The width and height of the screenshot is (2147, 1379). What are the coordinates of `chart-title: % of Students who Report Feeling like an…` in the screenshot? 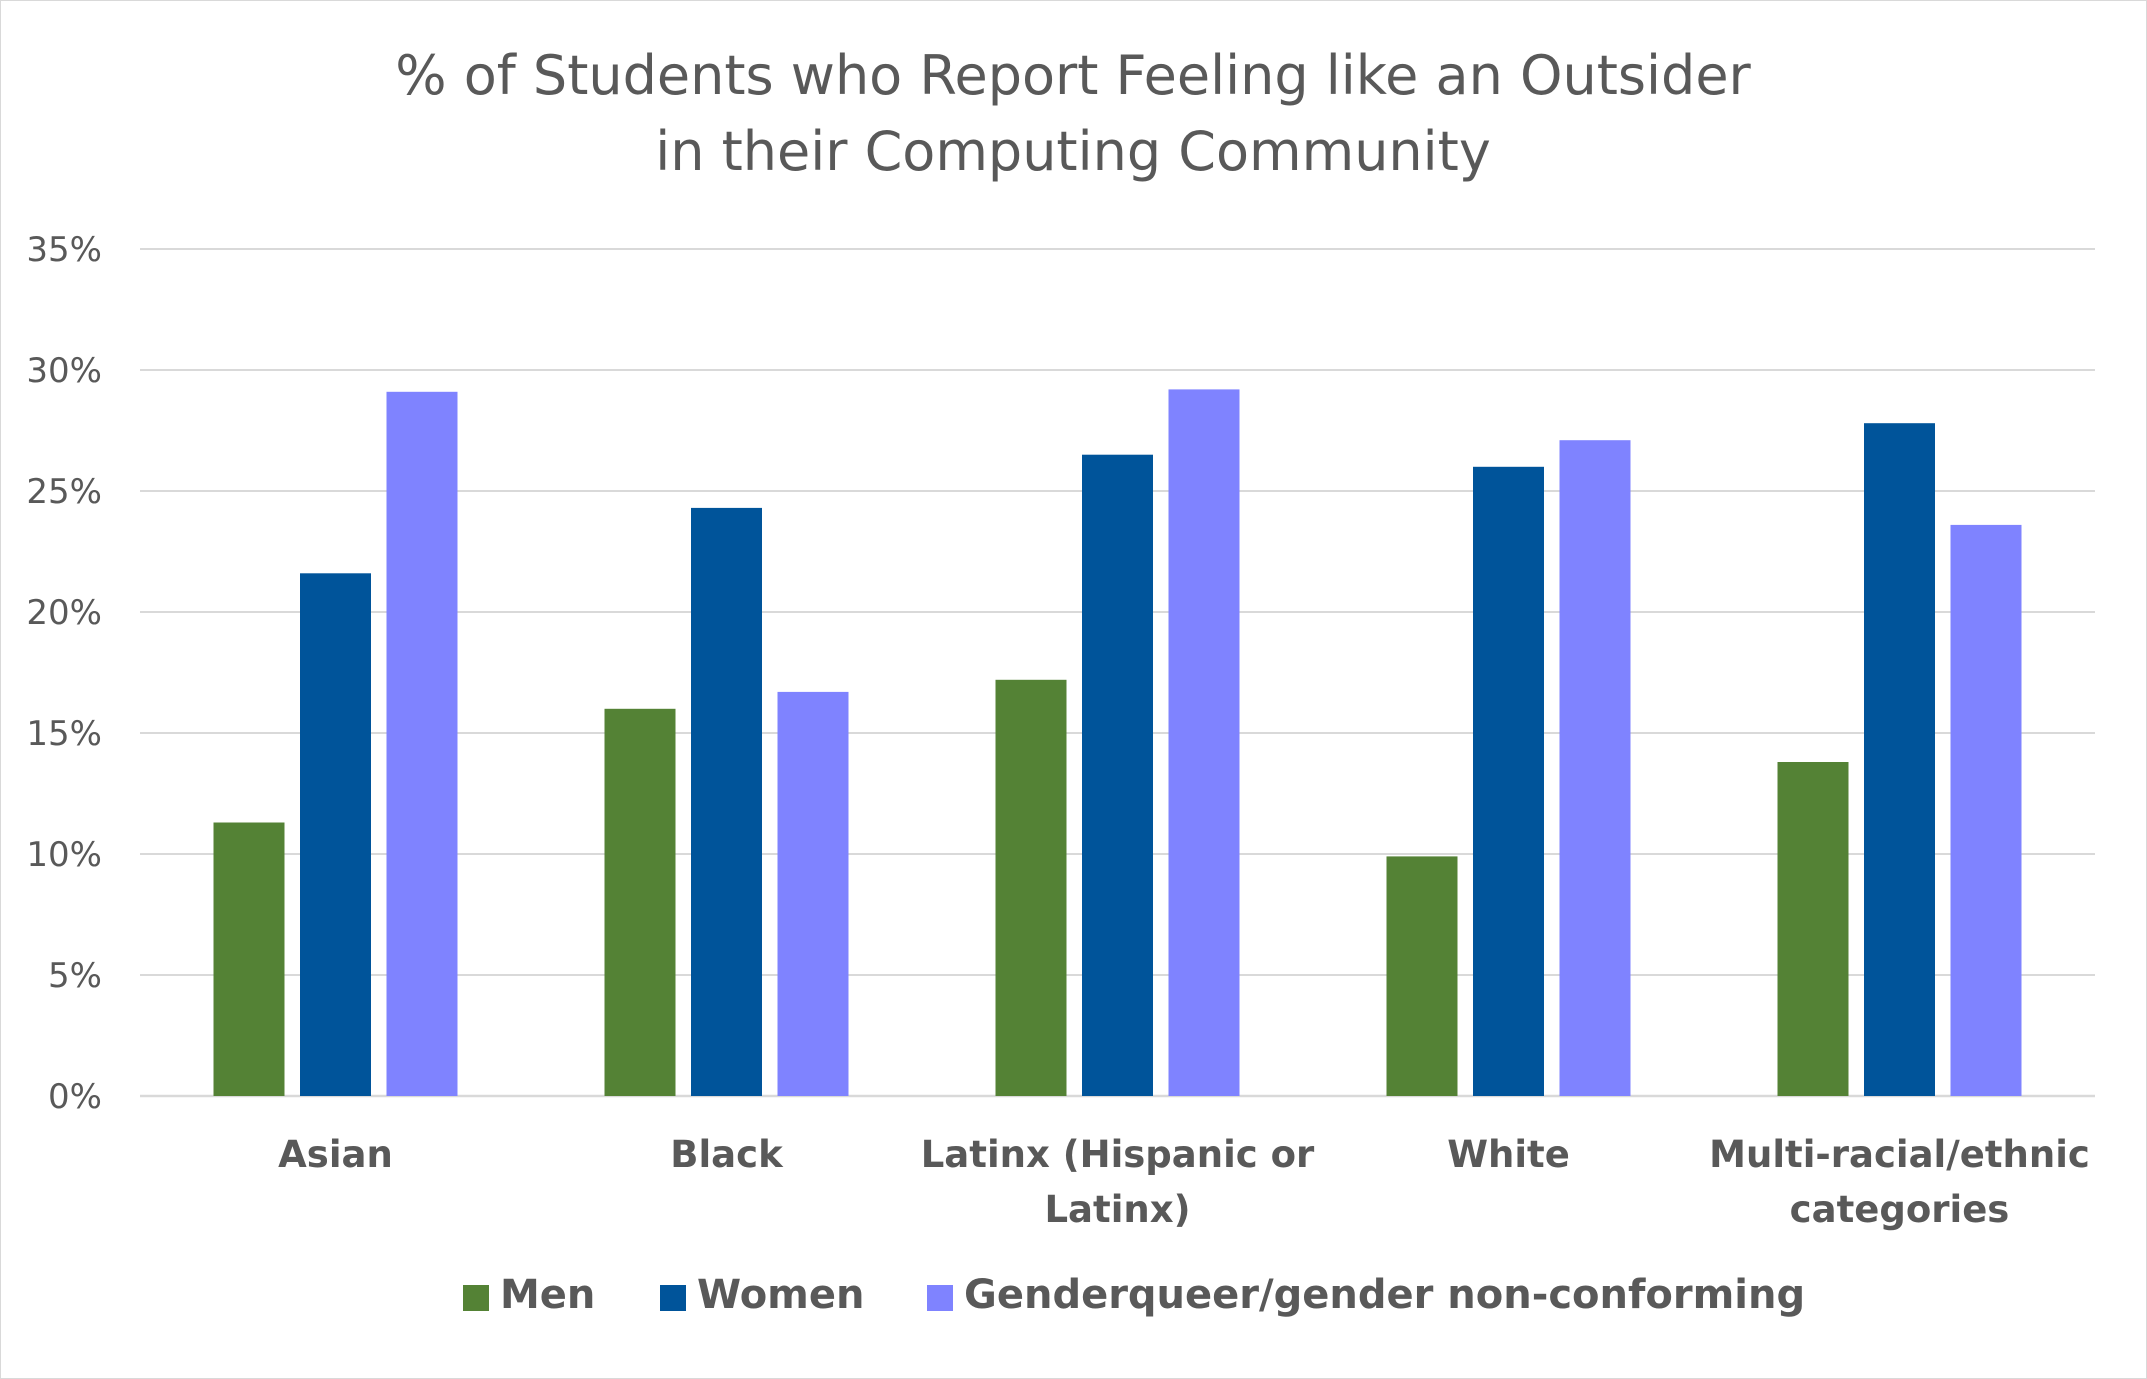 It's located at (1073, 113).